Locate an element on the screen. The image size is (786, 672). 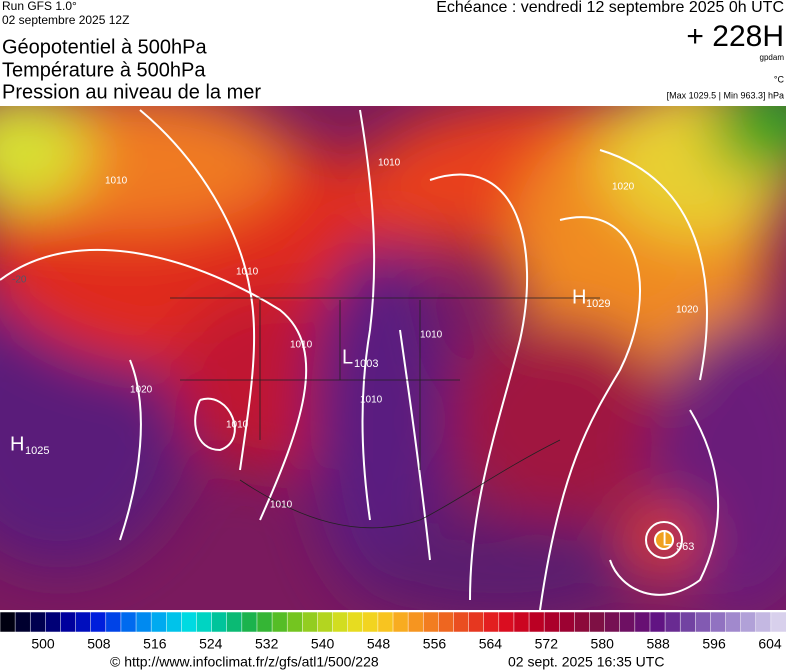
scale-label: 588 is located at coordinates (658, 644).